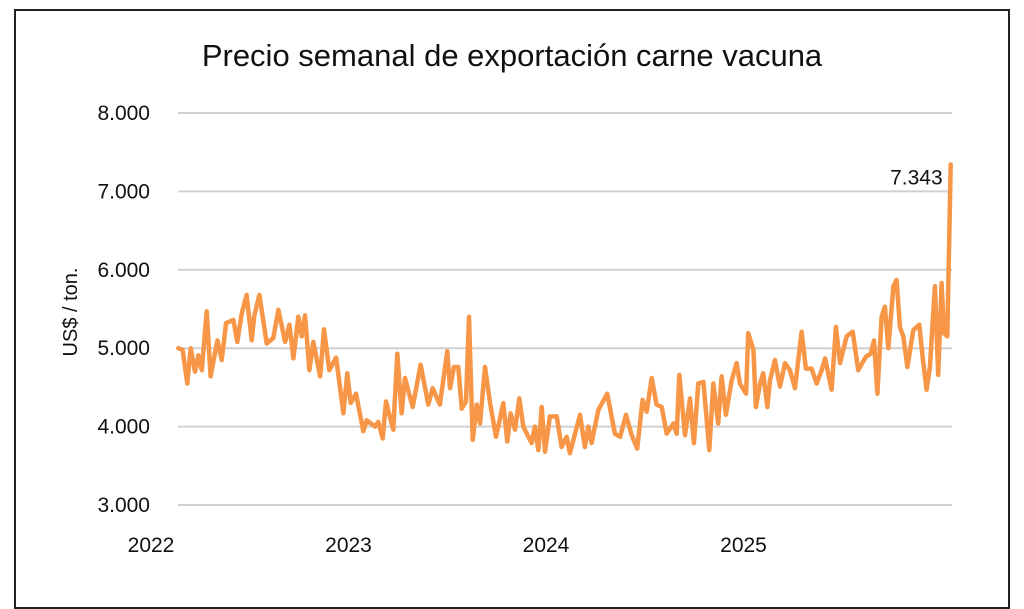 Image resolution: width=1024 pixels, height=609 pixels. I want to click on y-tick-label: 3.000, so click(123, 505).